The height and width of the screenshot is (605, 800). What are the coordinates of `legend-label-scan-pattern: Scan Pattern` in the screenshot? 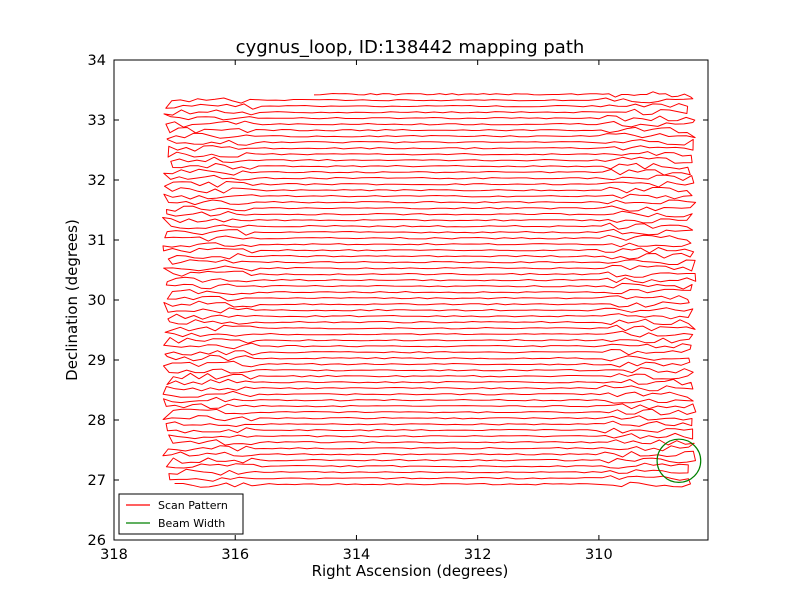 It's located at (193, 505).